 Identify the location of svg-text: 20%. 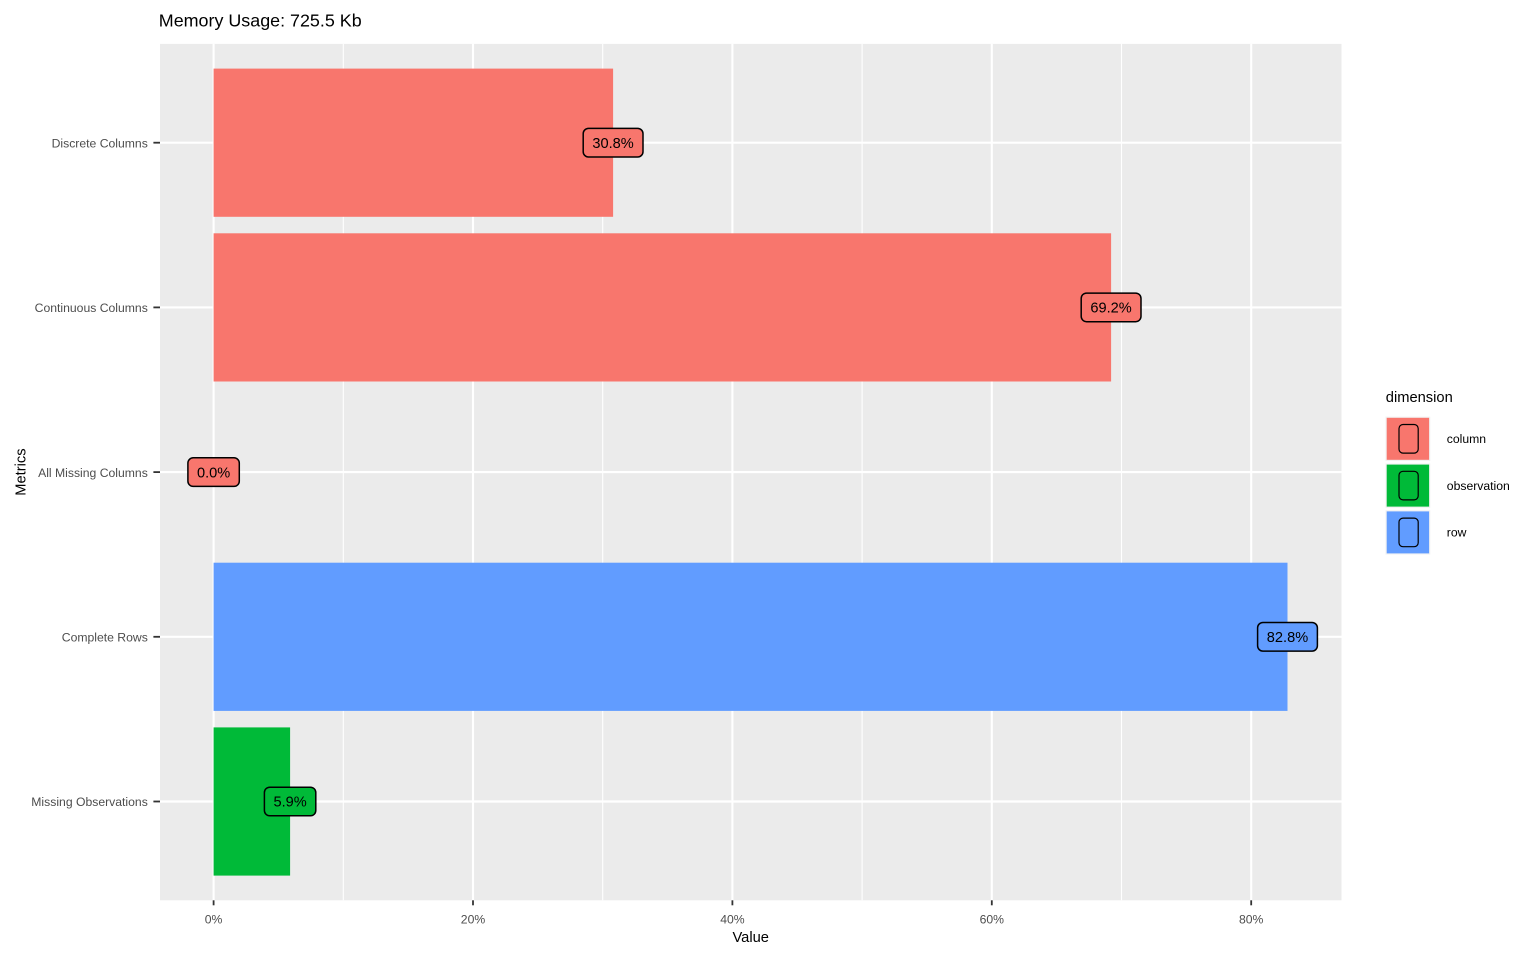
(473, 919).